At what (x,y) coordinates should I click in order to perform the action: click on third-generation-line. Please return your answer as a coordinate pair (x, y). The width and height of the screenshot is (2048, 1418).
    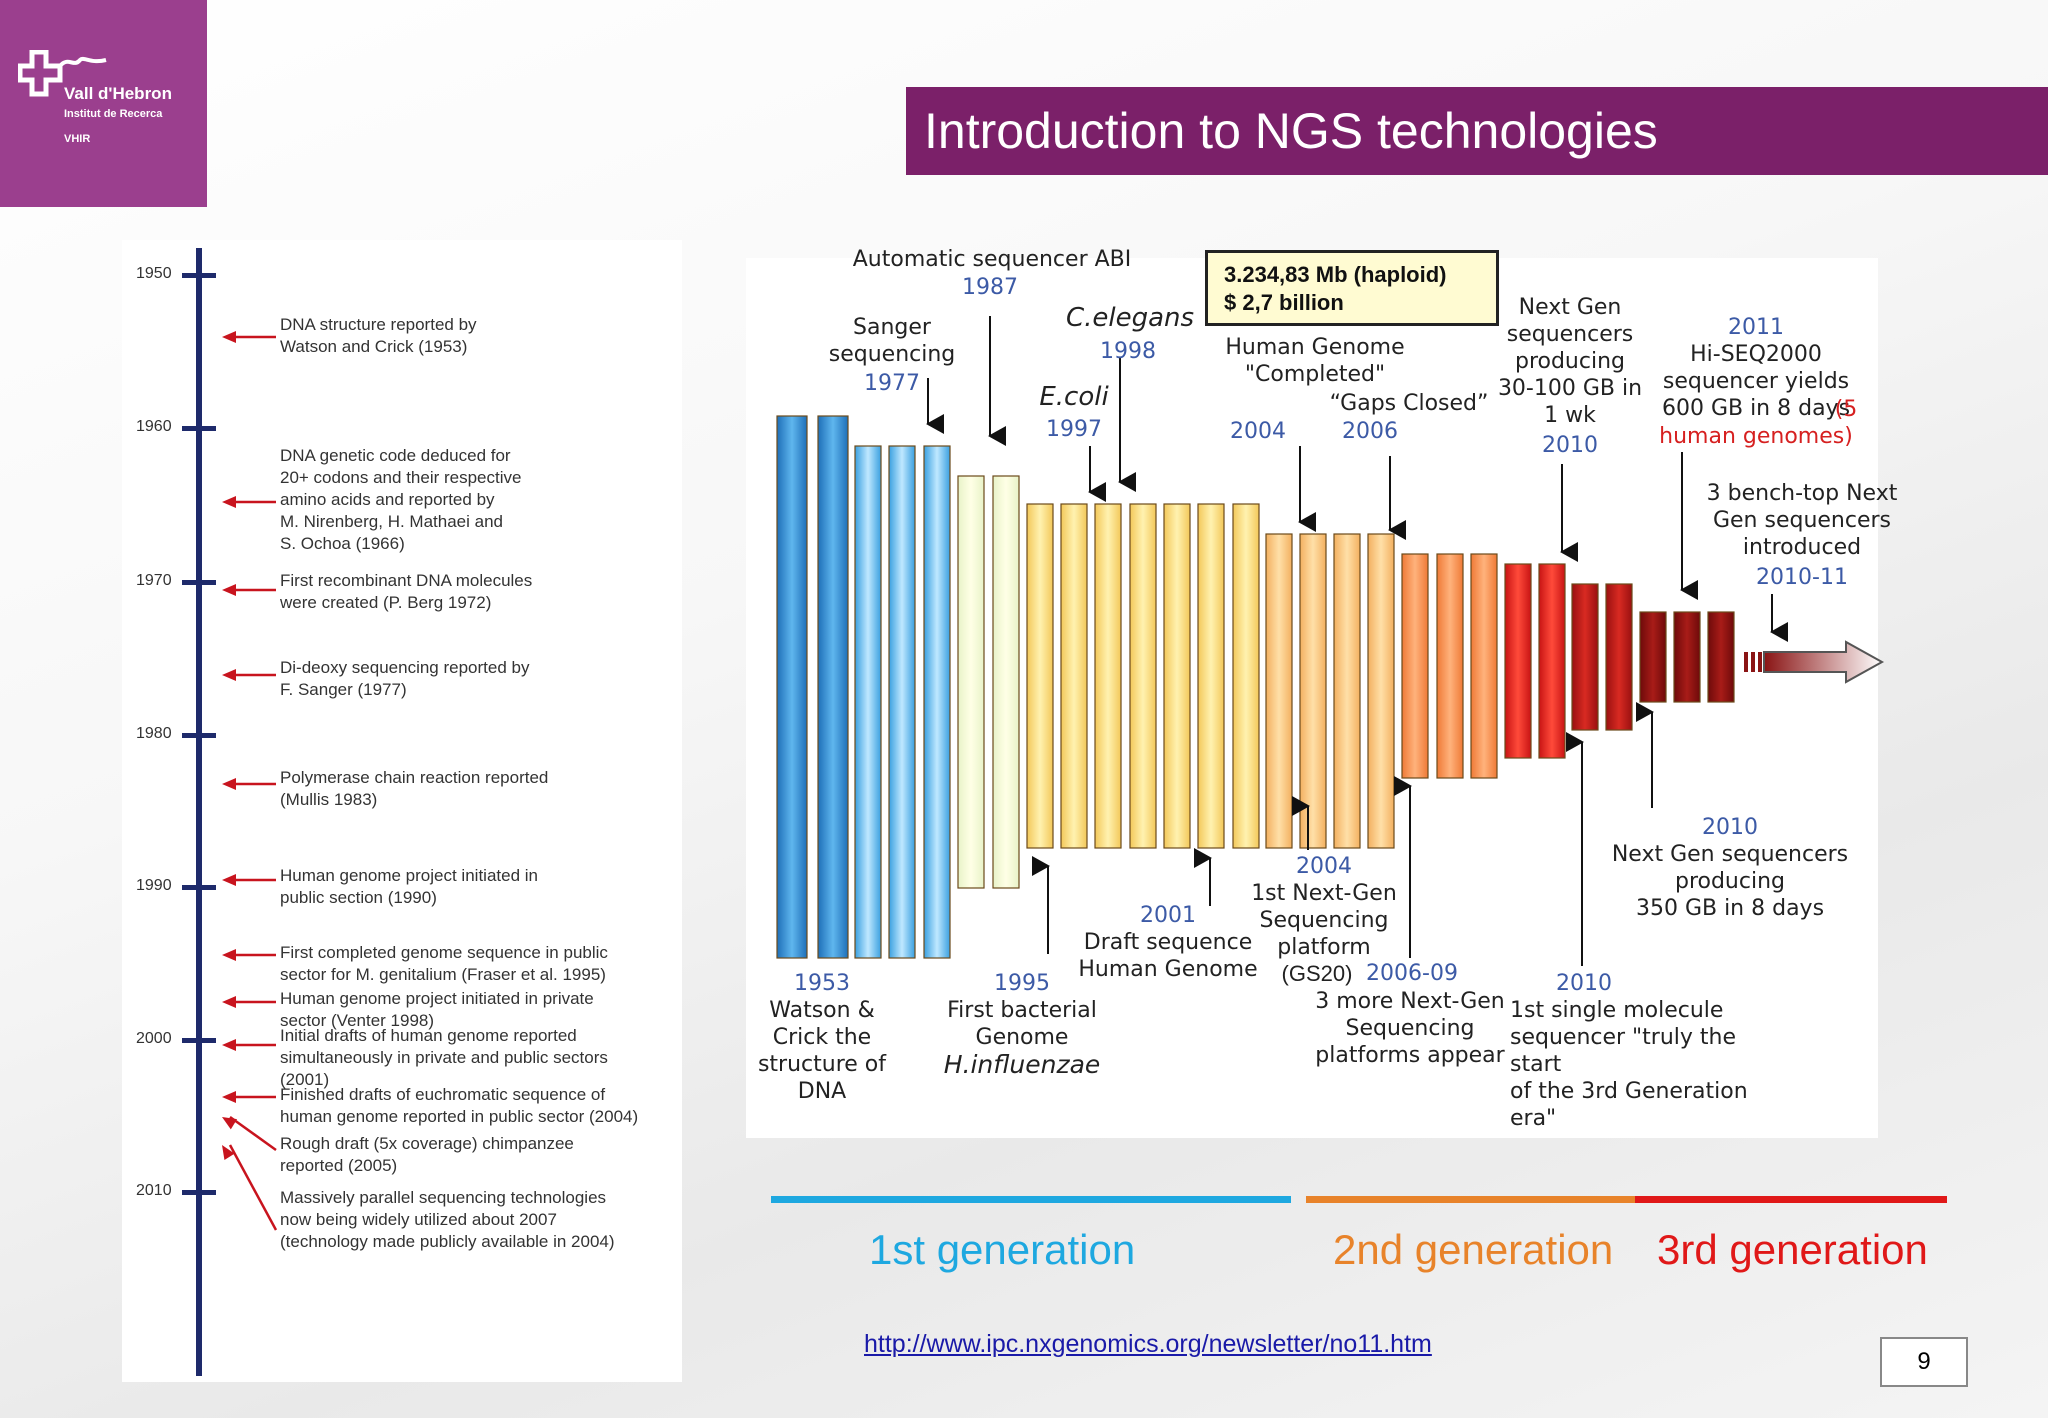
    Looking at the image, I should click on (1791, 1199).